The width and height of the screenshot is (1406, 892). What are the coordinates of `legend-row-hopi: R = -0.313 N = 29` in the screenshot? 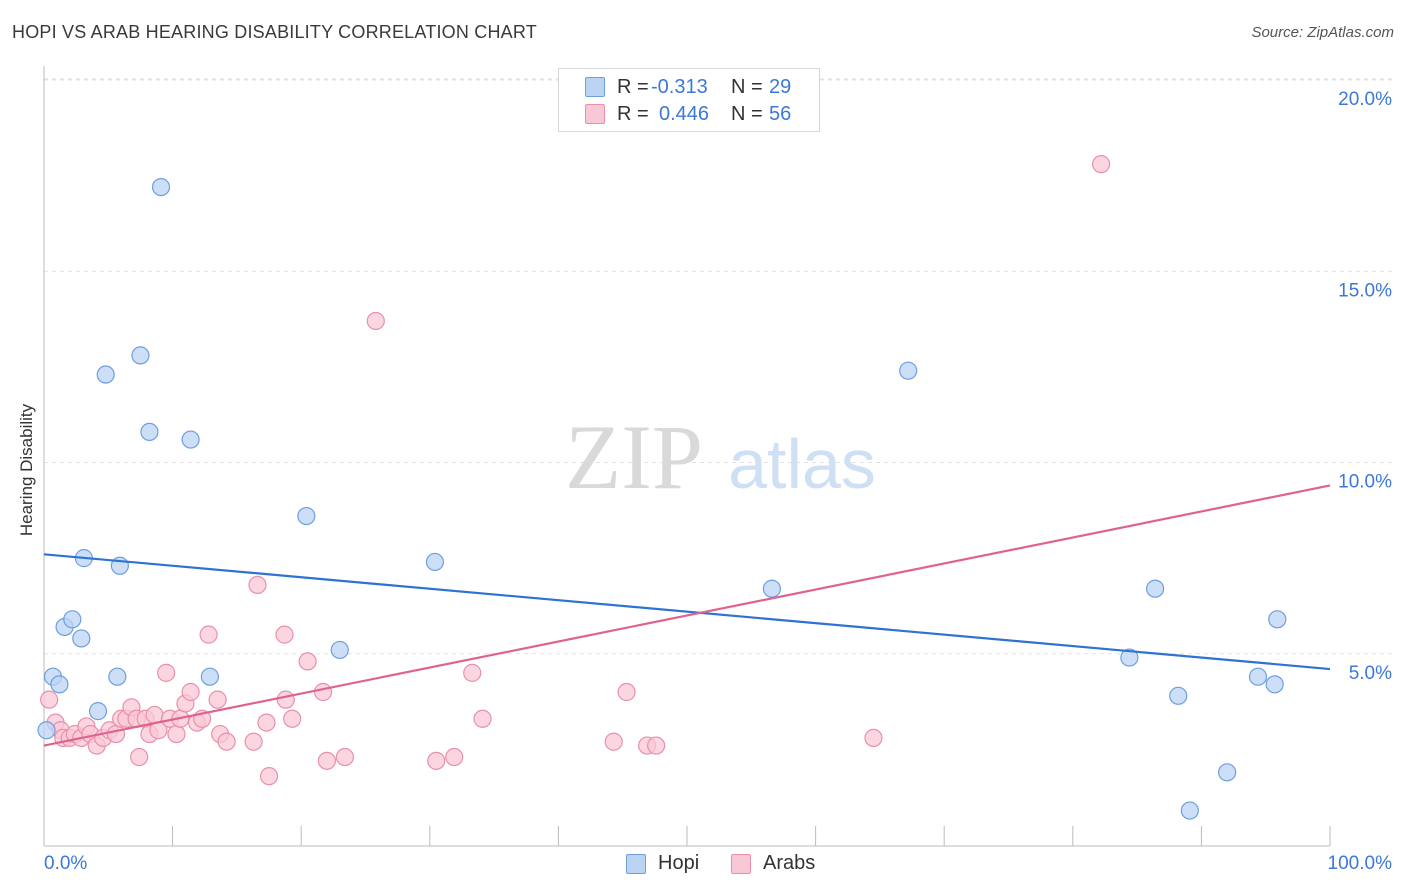 It's located at (688, 87).